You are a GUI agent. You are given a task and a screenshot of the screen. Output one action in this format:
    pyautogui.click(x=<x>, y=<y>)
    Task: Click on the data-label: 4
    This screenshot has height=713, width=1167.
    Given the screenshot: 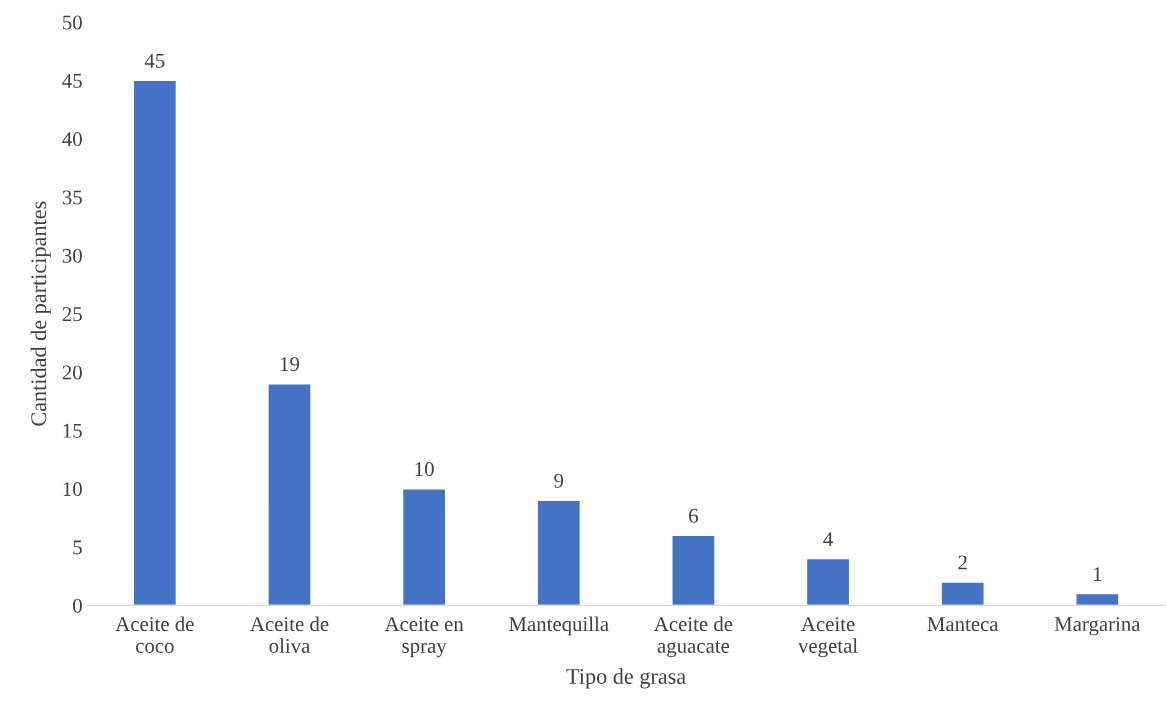 What is the action you would take?
    pyautogui.click(x=828, y=539)
    